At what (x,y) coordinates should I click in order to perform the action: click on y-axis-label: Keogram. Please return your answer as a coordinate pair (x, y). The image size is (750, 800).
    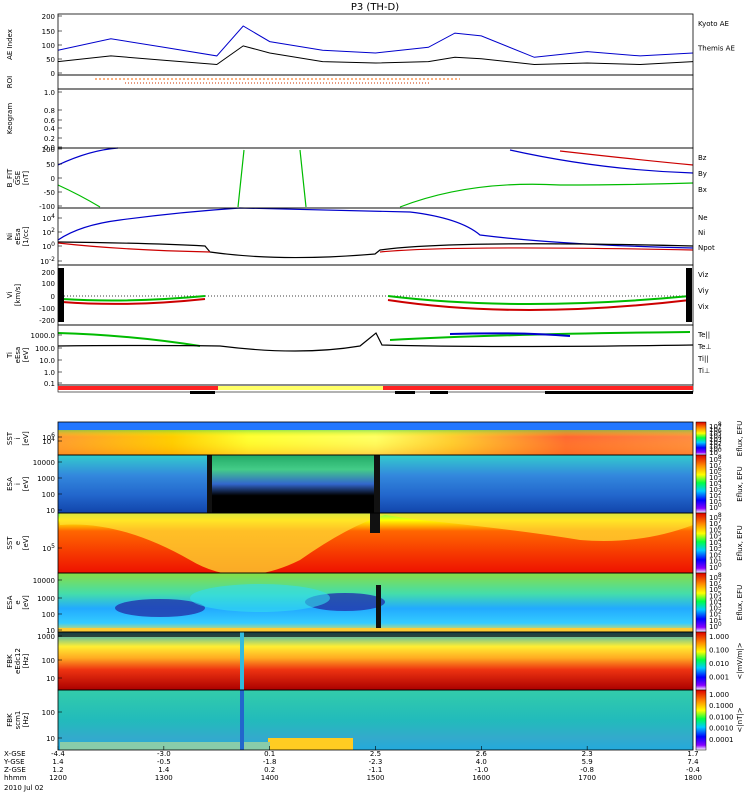
    Looking at the image, I should click on (10, 118).